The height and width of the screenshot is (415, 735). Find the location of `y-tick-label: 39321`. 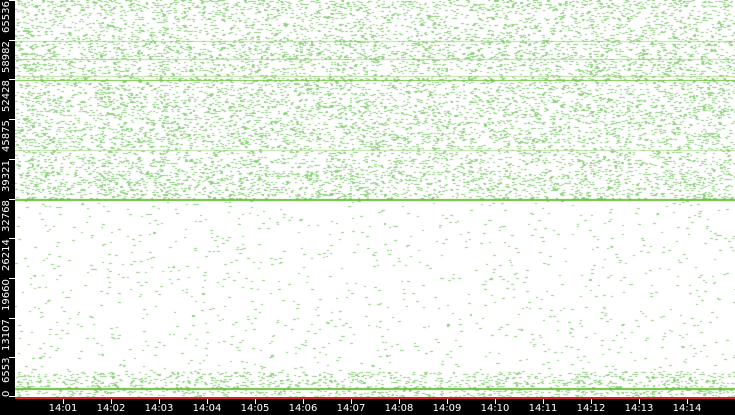

y-tick-label: 39321 is located at coordinates (6, 175).